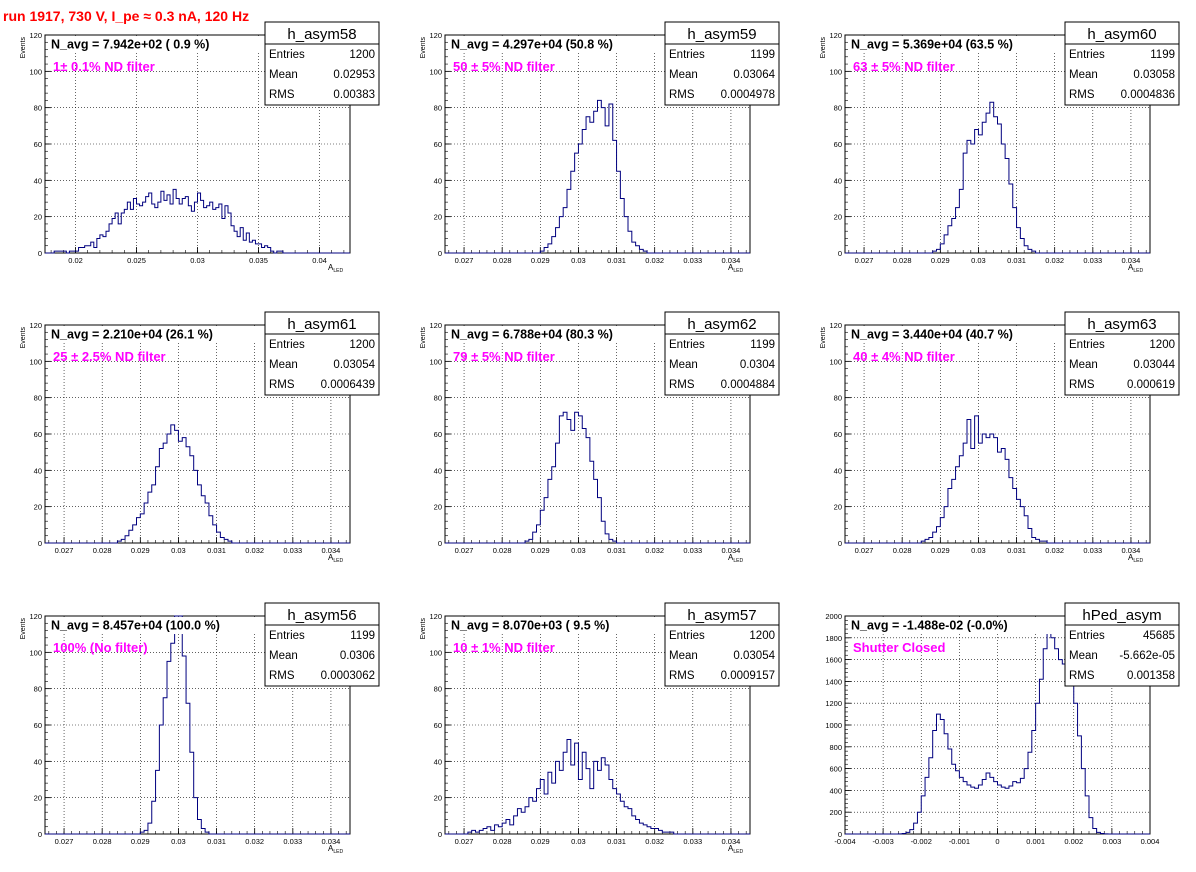 The image size is (1196, 872). Describe the element at coordinates (1162, 345) in the screenshot. I see `stats-value: 1200` at that location.